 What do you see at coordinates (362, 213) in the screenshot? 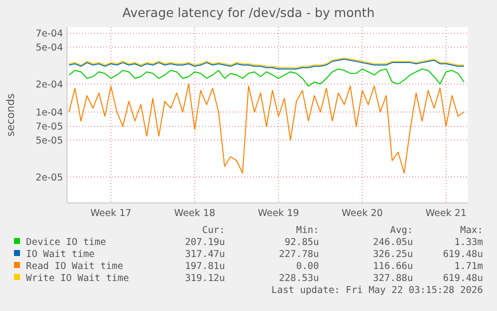
I see `x-tick-label: Week 20` at bounding box center [362, 213].